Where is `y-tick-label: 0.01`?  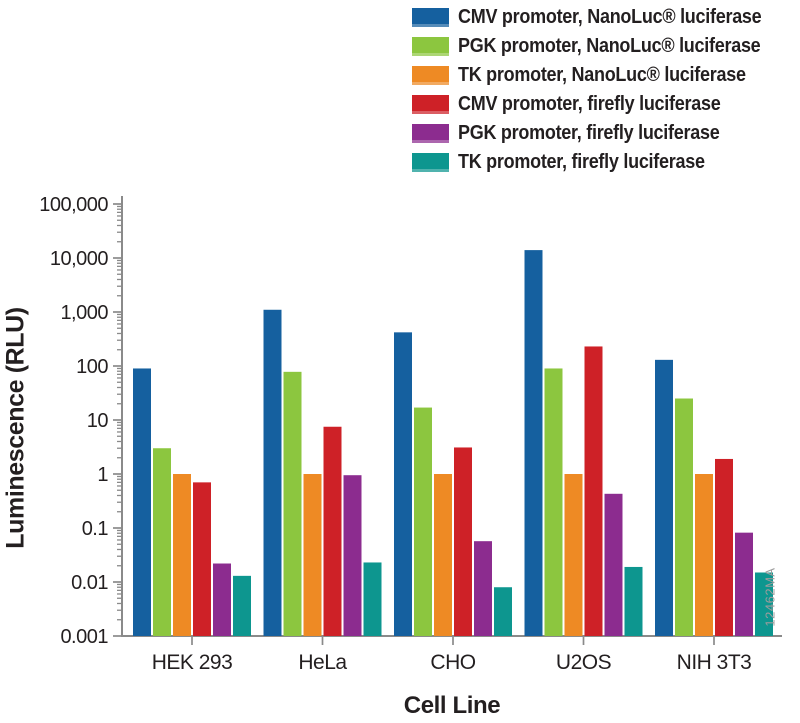 y-tick-label: 0.01 is located at coordinates (89, 583).